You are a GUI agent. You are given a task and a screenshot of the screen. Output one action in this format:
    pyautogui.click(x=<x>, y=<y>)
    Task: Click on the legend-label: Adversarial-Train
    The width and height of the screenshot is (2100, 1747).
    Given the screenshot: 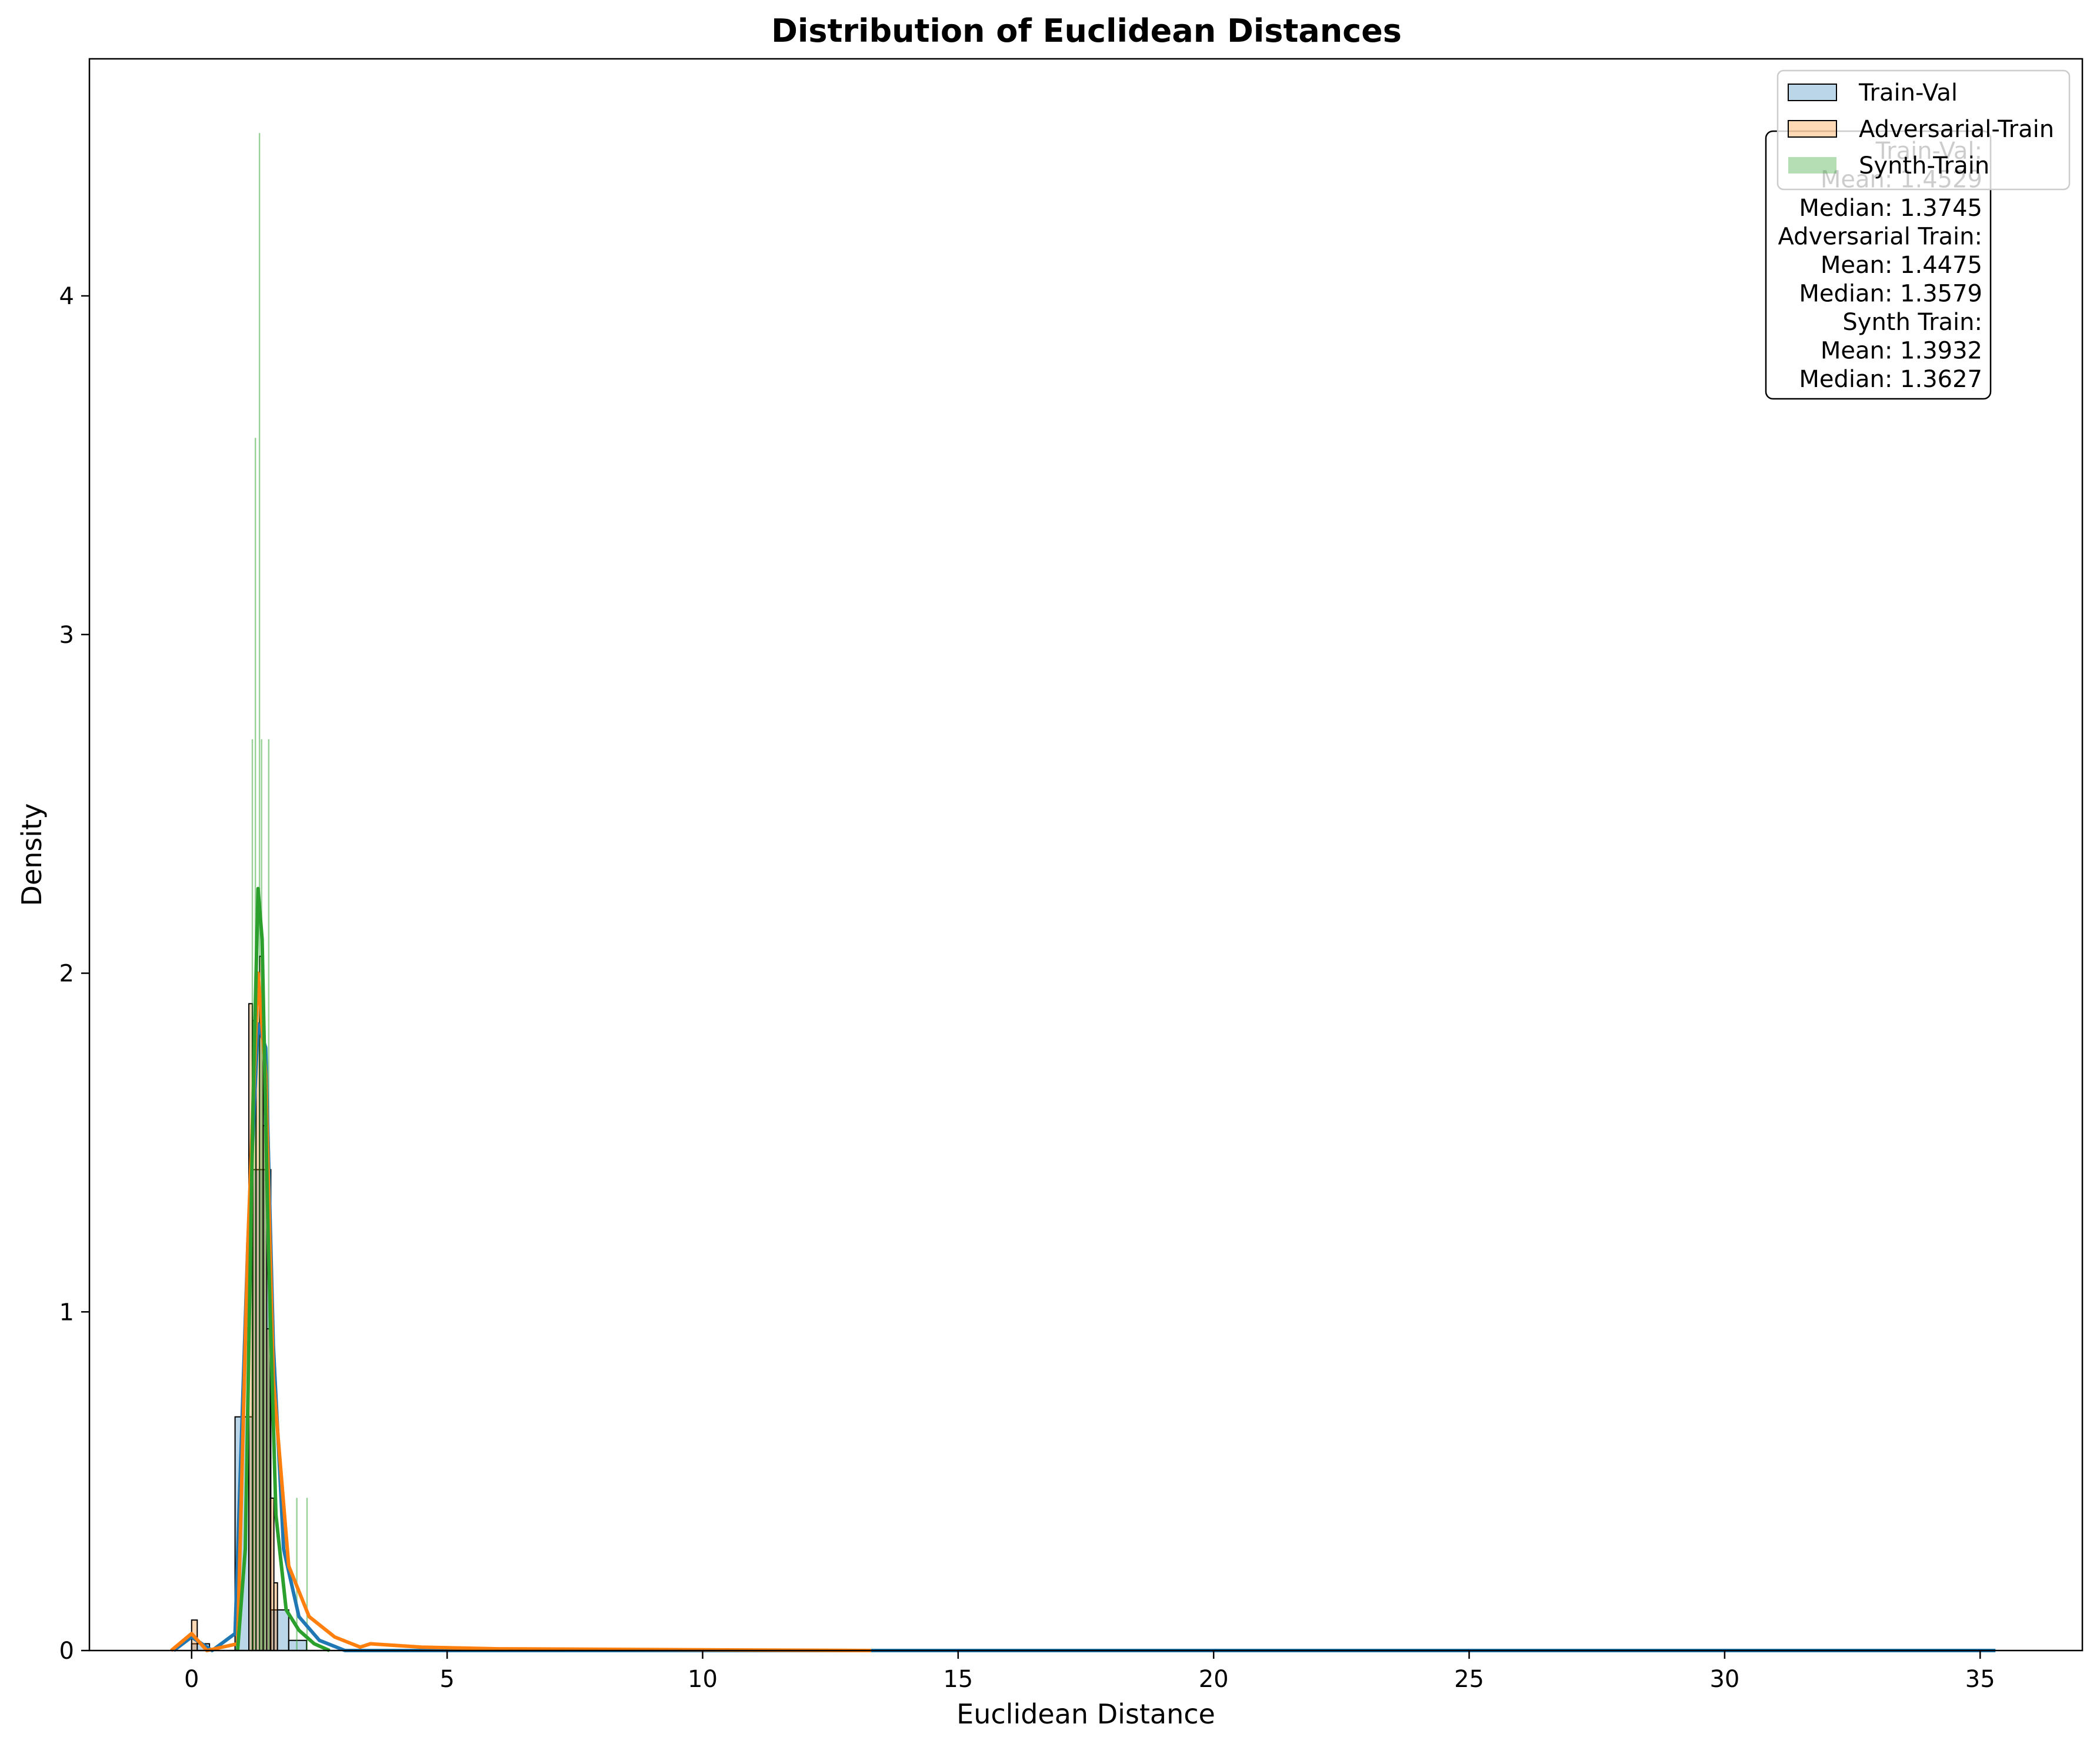 What is the action you would take?
    pyautogui.click(x=1956, y=129)
    